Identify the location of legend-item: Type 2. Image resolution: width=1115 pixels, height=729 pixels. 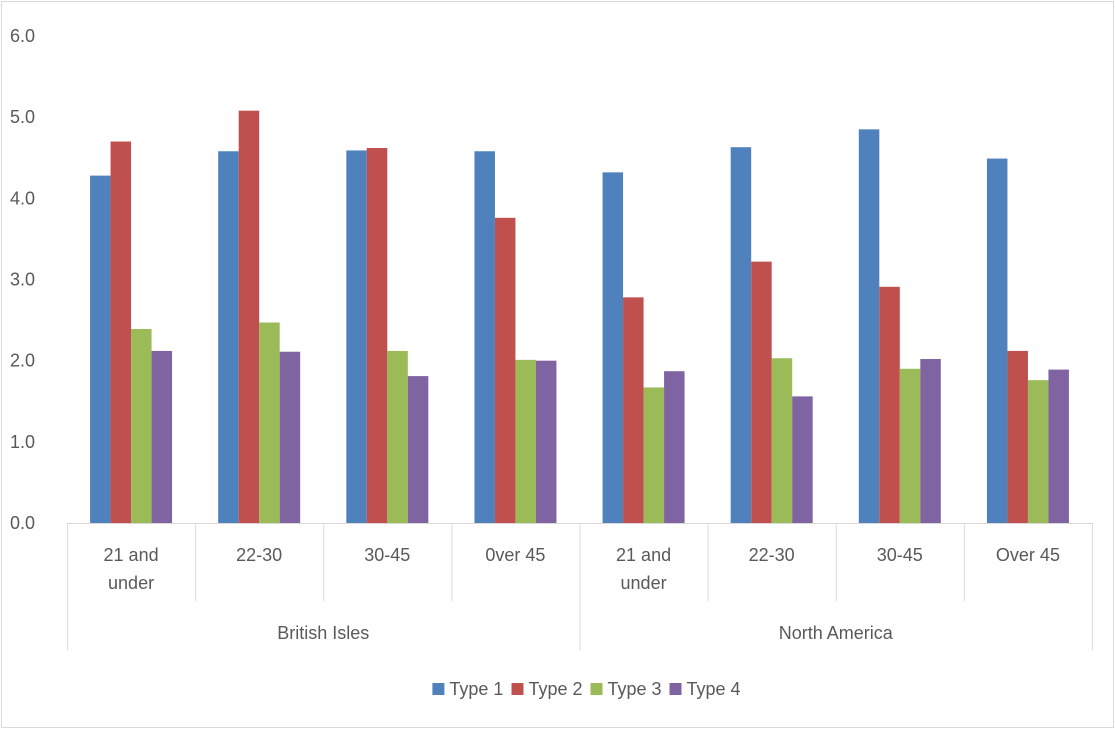
(547, 689).